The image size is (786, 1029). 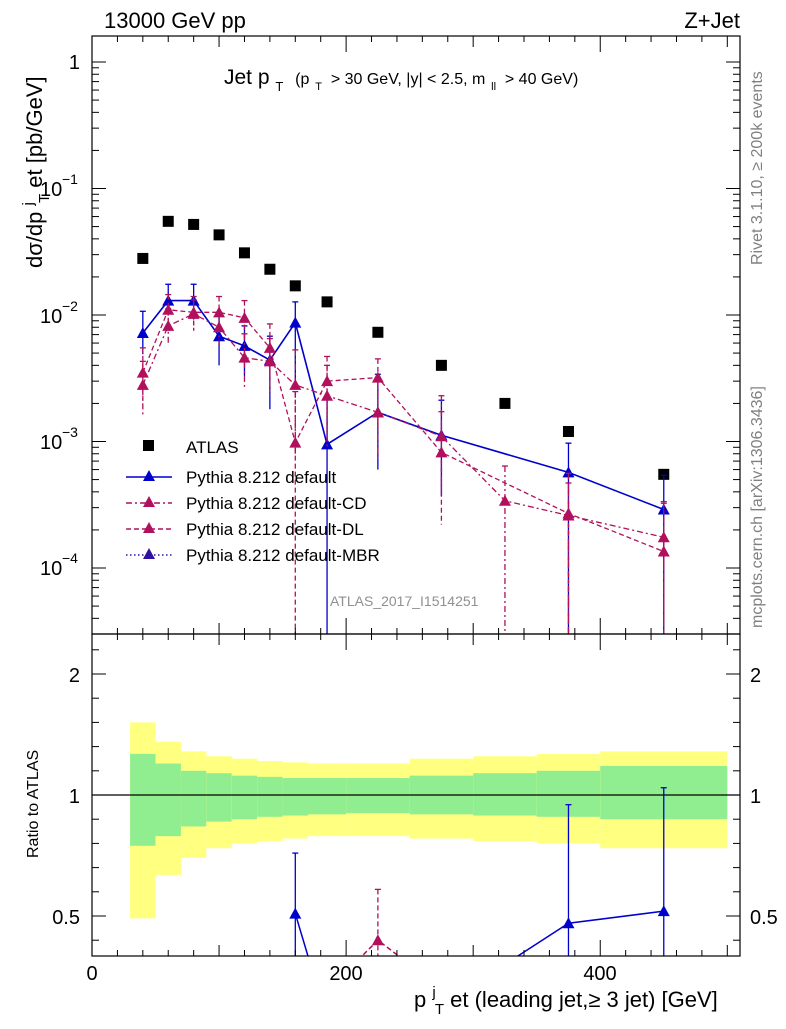 I want to click on main-ylabel-a: dσ/dp, so click(x=34, y=240).